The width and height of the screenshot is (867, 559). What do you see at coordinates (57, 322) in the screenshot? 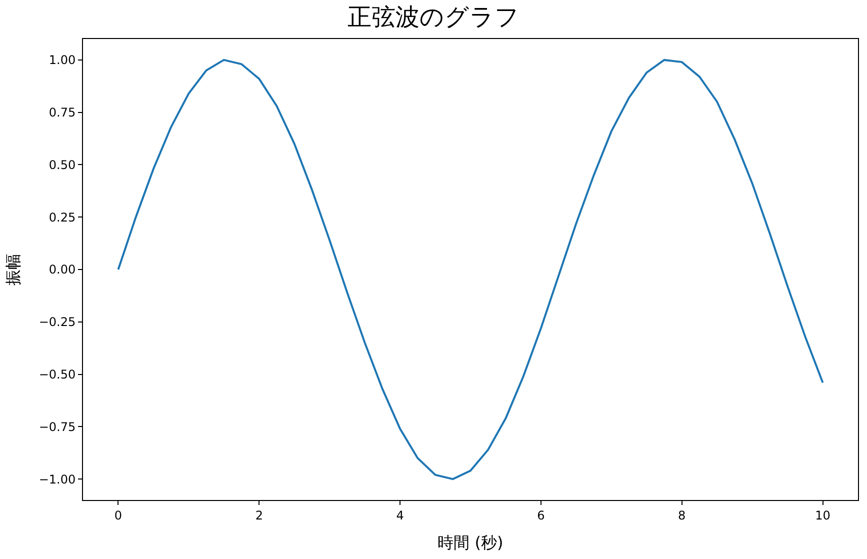
I see `y-tick-label: −0.25` at bounding box center [57, 322].